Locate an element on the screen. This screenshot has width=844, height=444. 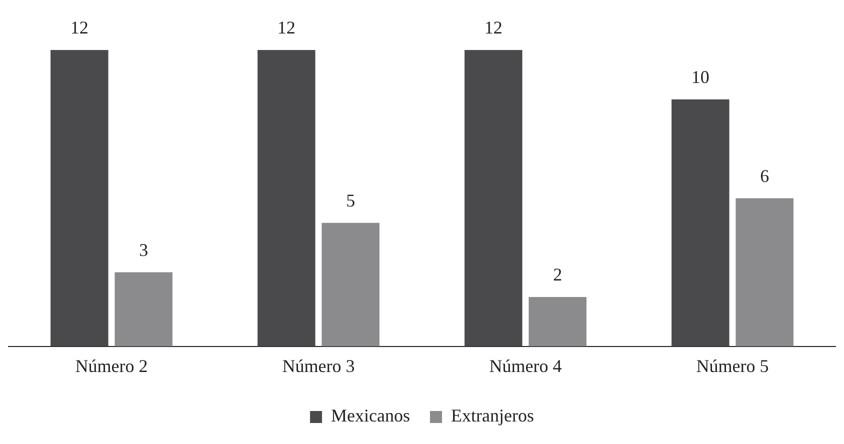
x-tick-label: Número 3 is located at coordinates (318, 366).